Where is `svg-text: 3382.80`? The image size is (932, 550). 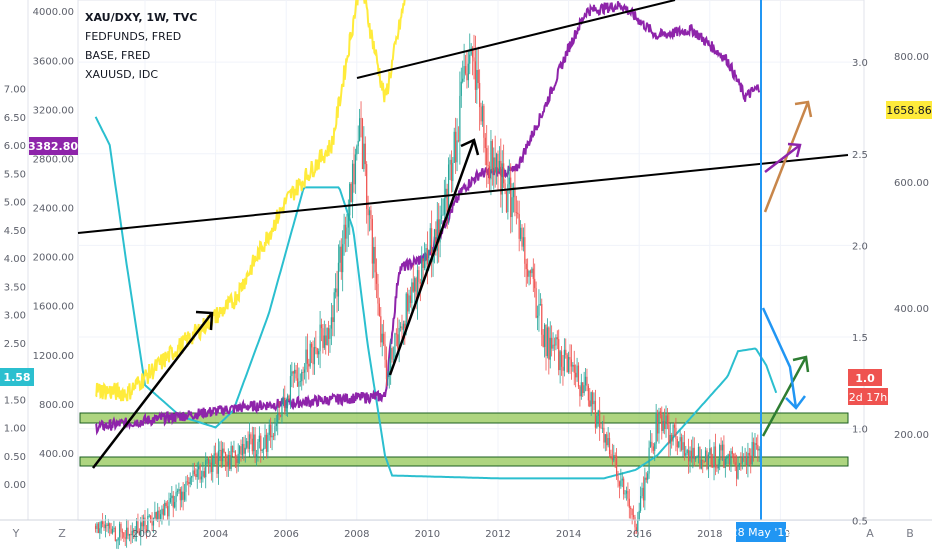
svg-text: 3382.80 is located at coordinates (53, 146).